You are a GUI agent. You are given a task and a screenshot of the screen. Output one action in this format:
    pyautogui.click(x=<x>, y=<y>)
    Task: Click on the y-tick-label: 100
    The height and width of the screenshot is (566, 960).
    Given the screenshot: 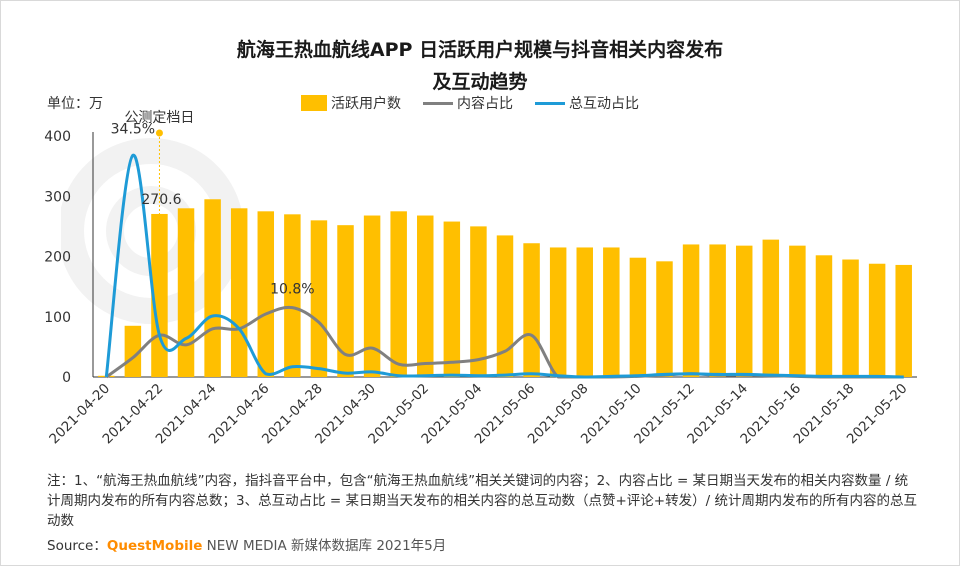 What is the action you would take?
    pyautogui.click(x=57, y=318)
    